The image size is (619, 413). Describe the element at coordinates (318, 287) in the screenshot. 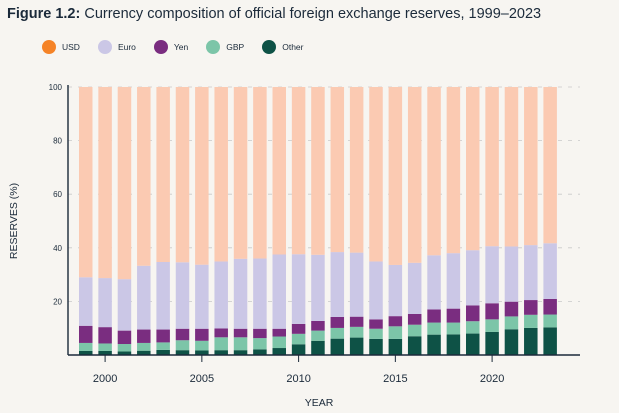

I see `bar-segment-euro-2011` at that location.